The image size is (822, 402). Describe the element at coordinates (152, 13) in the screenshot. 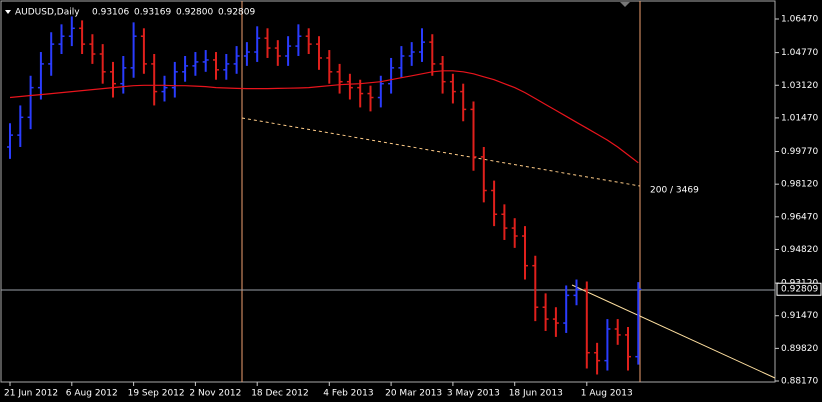

I see `quote-high: 0.93169` at that location.